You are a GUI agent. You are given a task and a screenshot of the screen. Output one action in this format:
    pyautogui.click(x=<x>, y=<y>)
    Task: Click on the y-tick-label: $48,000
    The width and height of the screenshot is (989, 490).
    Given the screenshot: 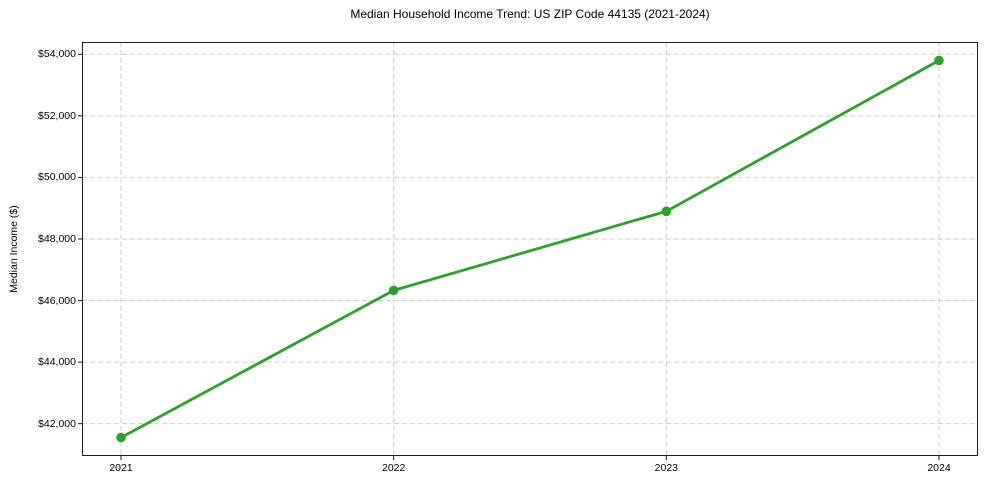 What is the action you would take?
    pyautogui.click(x=57, y=238)
    